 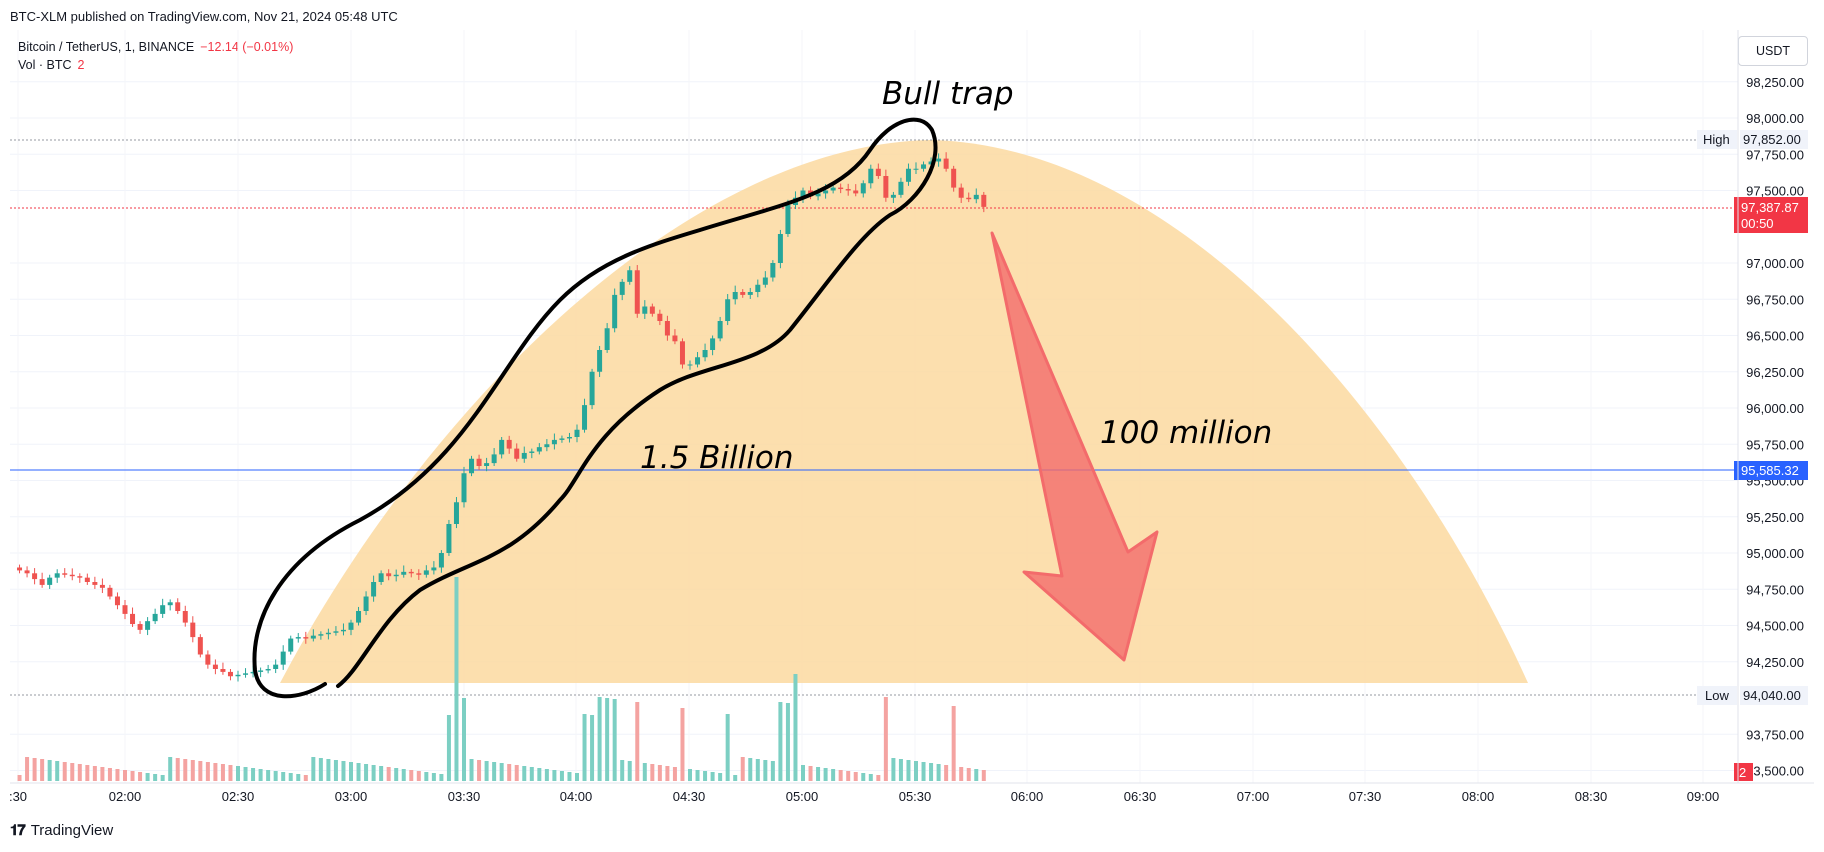 I want to click on price-tick-label: 94,250.00, so click(x=1775, y=662).